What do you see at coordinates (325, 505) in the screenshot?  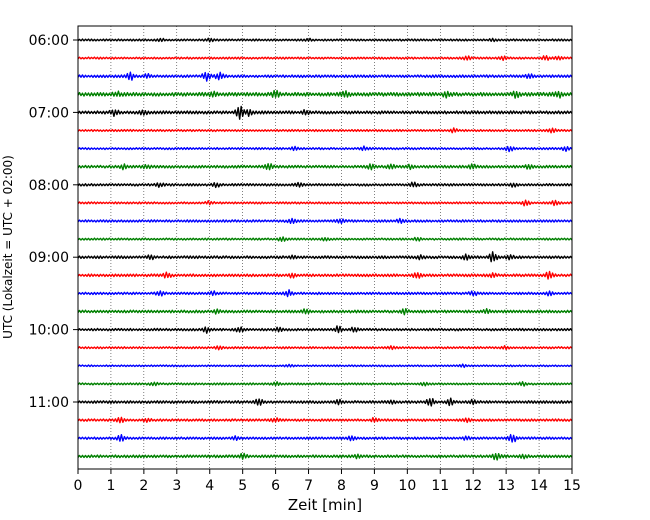 I see `x-axis-label: Zeit [min]` at bounding box center [325, 505].